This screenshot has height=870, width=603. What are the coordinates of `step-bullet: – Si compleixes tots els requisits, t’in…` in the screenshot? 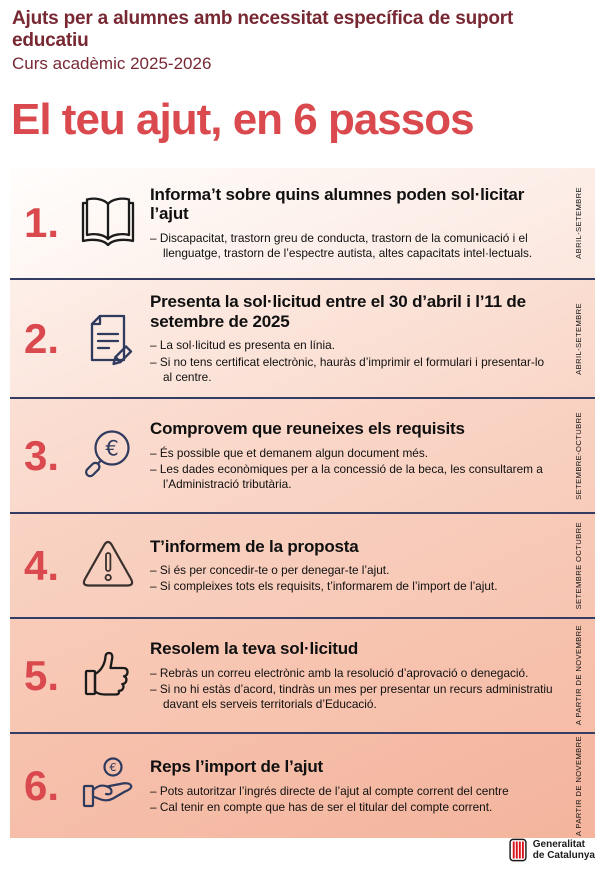 It's located at (324, 586).